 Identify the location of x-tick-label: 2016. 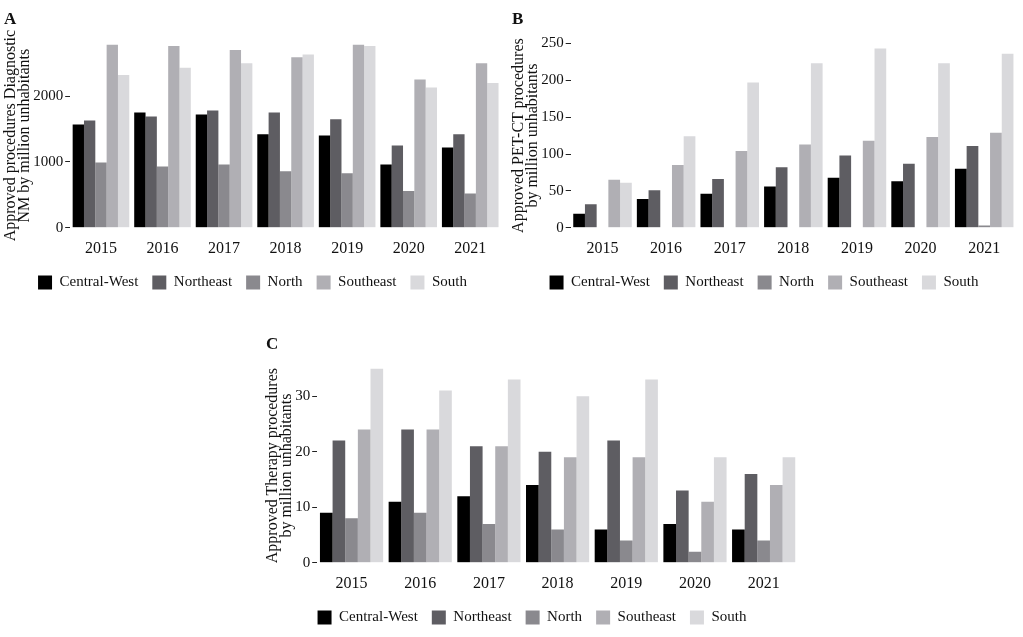
(420, 582).